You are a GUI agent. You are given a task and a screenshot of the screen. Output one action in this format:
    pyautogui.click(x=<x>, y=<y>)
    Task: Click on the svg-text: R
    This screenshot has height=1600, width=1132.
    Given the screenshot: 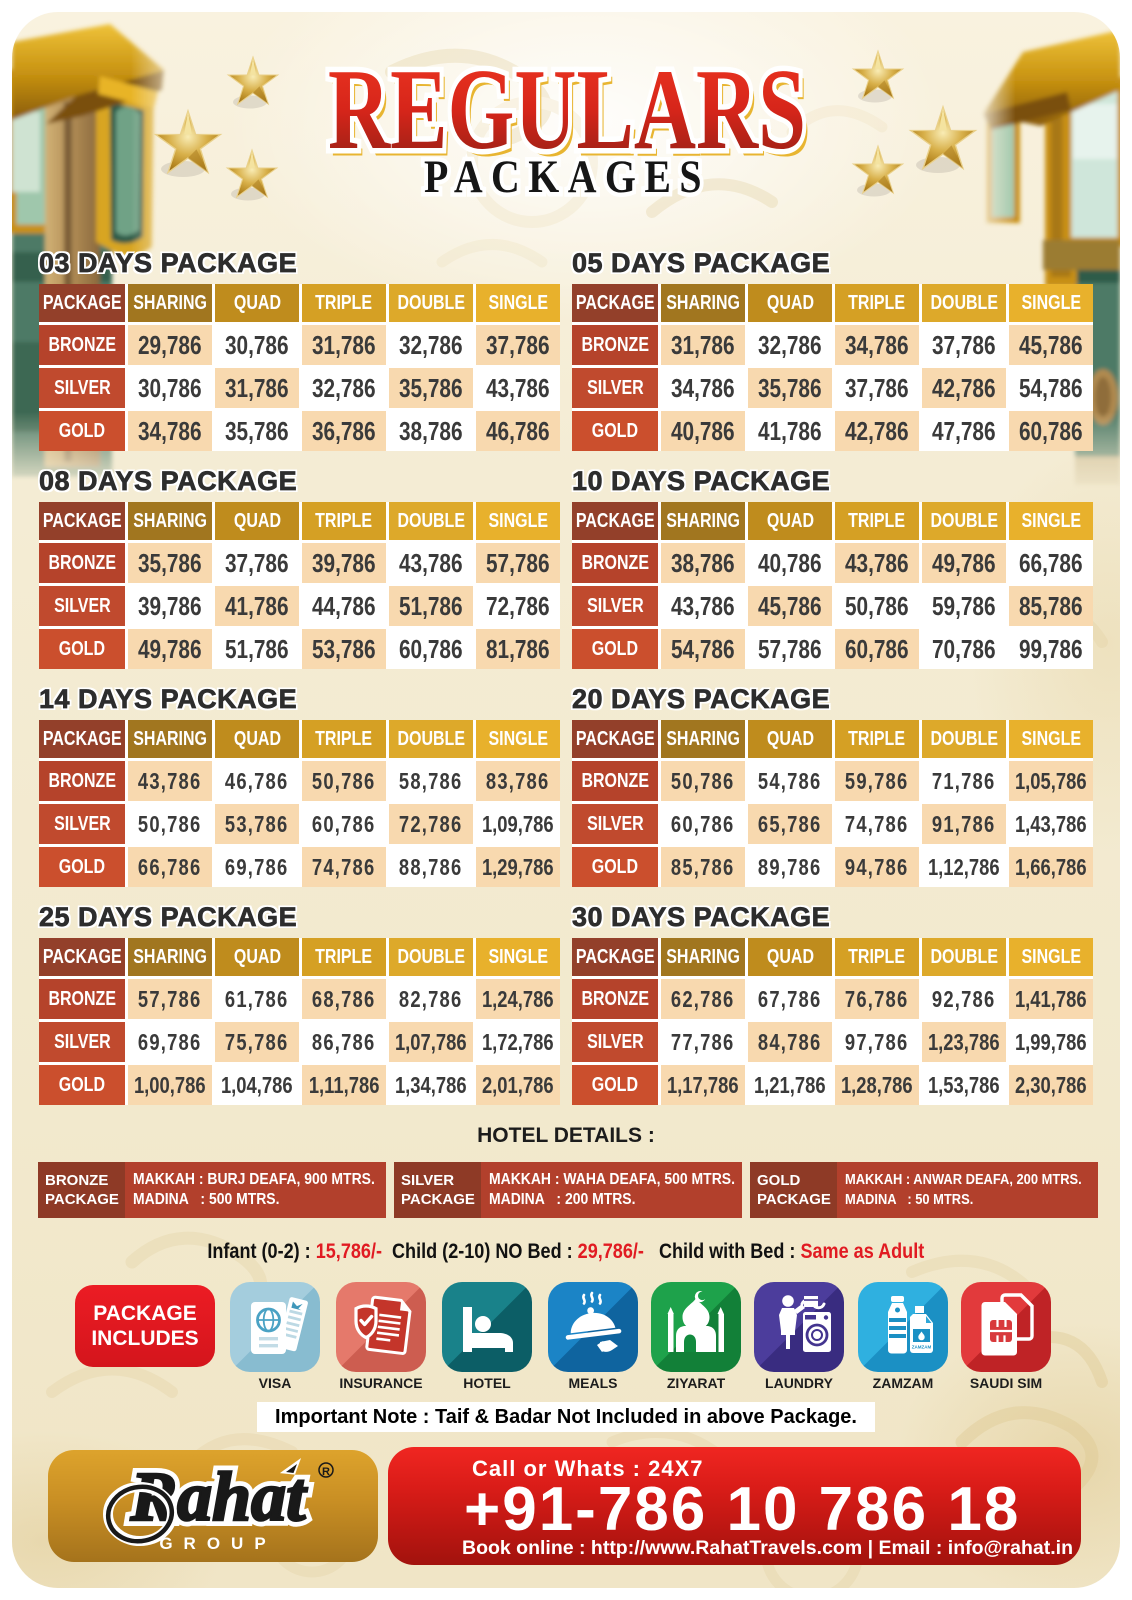 What is the action you would take?
    pyautogui.click(x=326, y=1472)
    